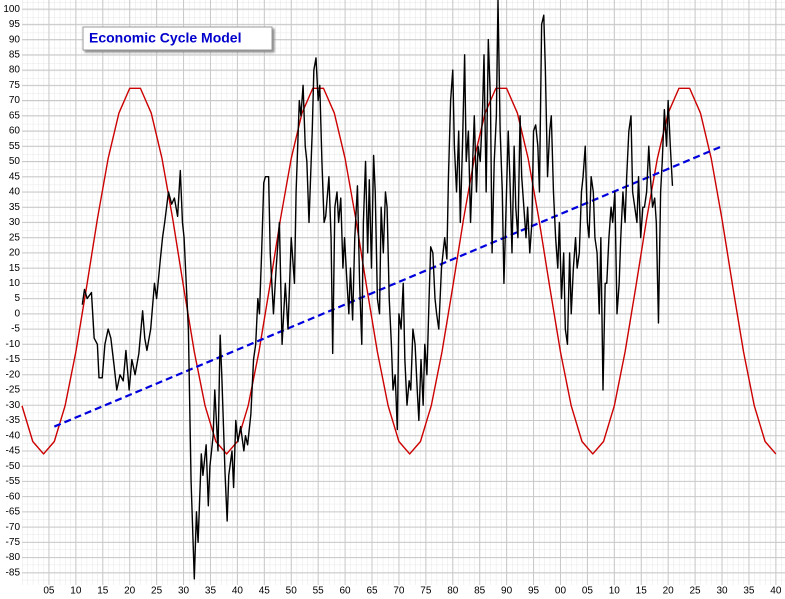 Image resolution: width=785 pixels, height=599 pixels. I want to click on y-tick-label: -75, so click(13, 542).